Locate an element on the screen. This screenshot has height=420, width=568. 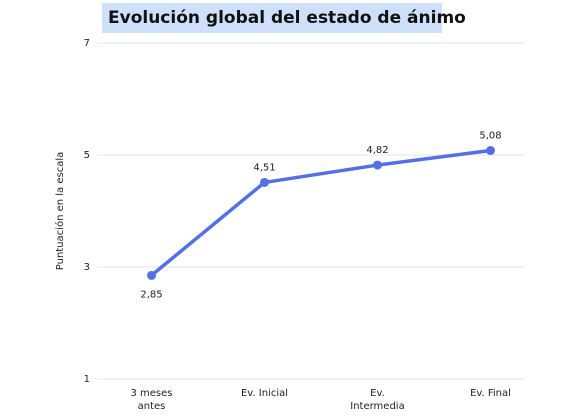
y-axis-label: Puntuación en la escala is located at coordinates (60, 211).